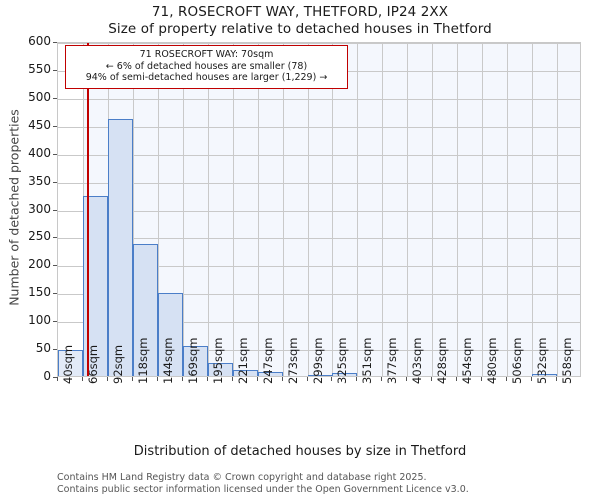 The height and width of the screenshot is (500, 600). Describe the element at coordinates (39, 124) in the screenshot. I see `y-tick-label: 450` at that location.